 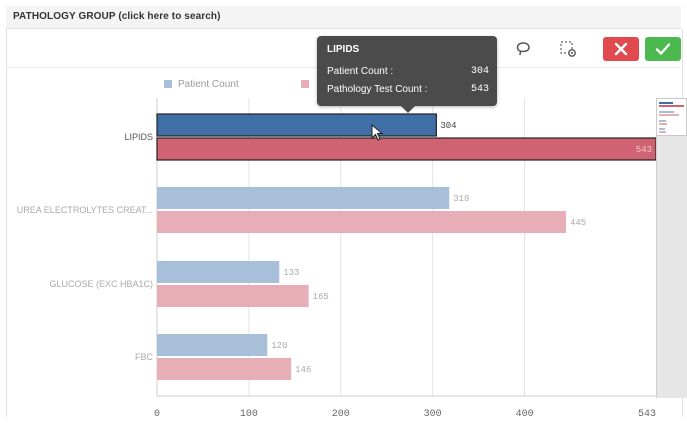 I want to click on close-icon, so click(x=621, y=49).